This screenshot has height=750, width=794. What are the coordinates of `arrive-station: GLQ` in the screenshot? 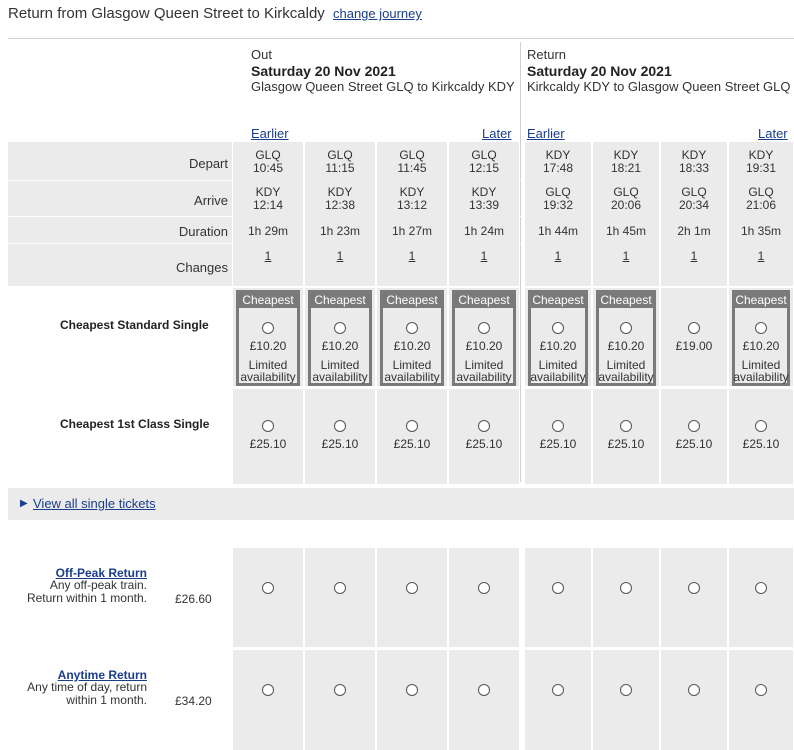 It's located at (558, 192).